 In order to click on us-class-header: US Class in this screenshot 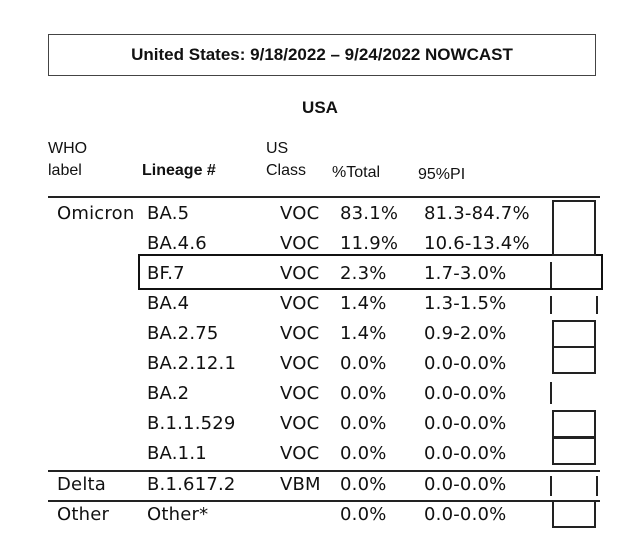, I will do `click(286, 160)`.